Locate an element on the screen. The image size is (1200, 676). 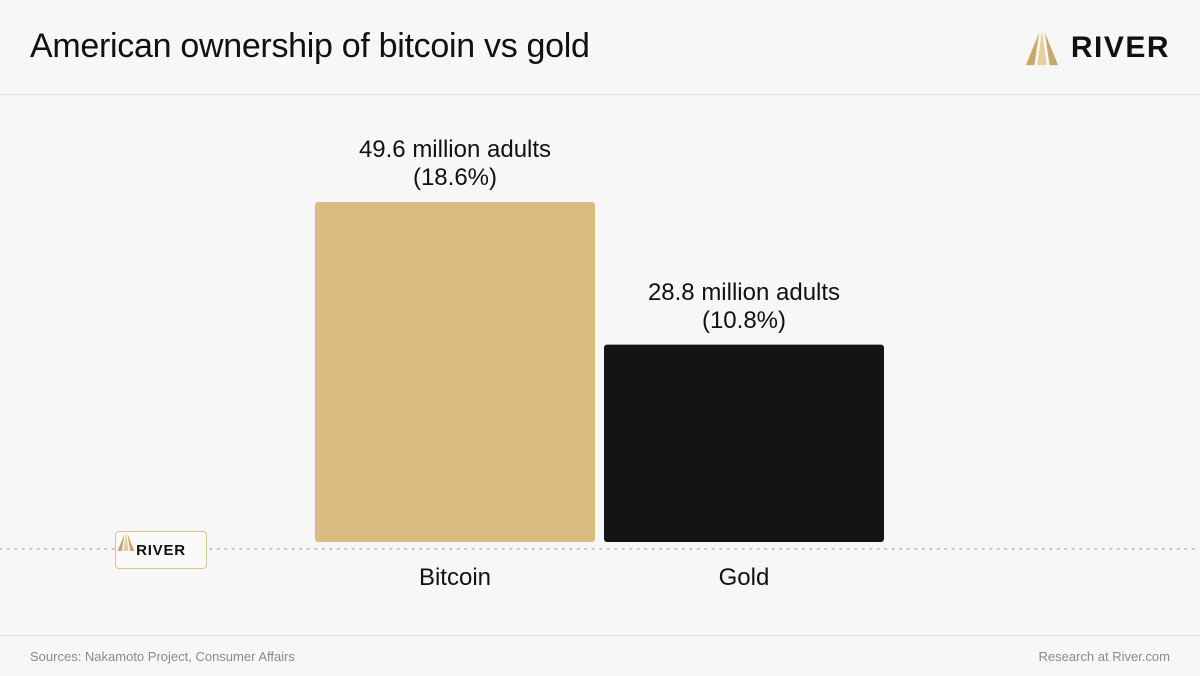
data-label-bitcoin: 49.6 million adults (18.6%) is located at coordinates (455, 164).